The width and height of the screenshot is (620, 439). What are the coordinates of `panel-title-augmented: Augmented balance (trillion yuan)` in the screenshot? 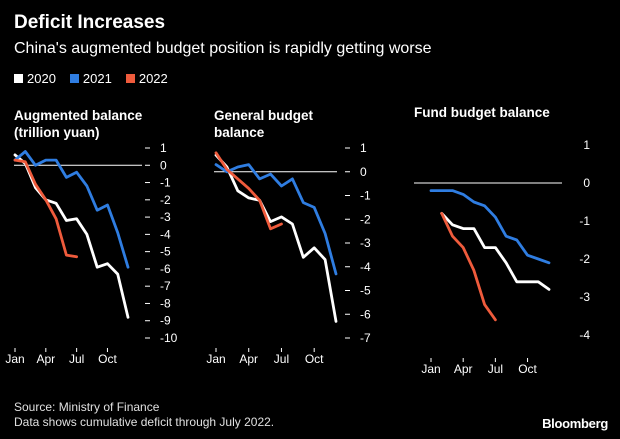 It's located at (78, 124).